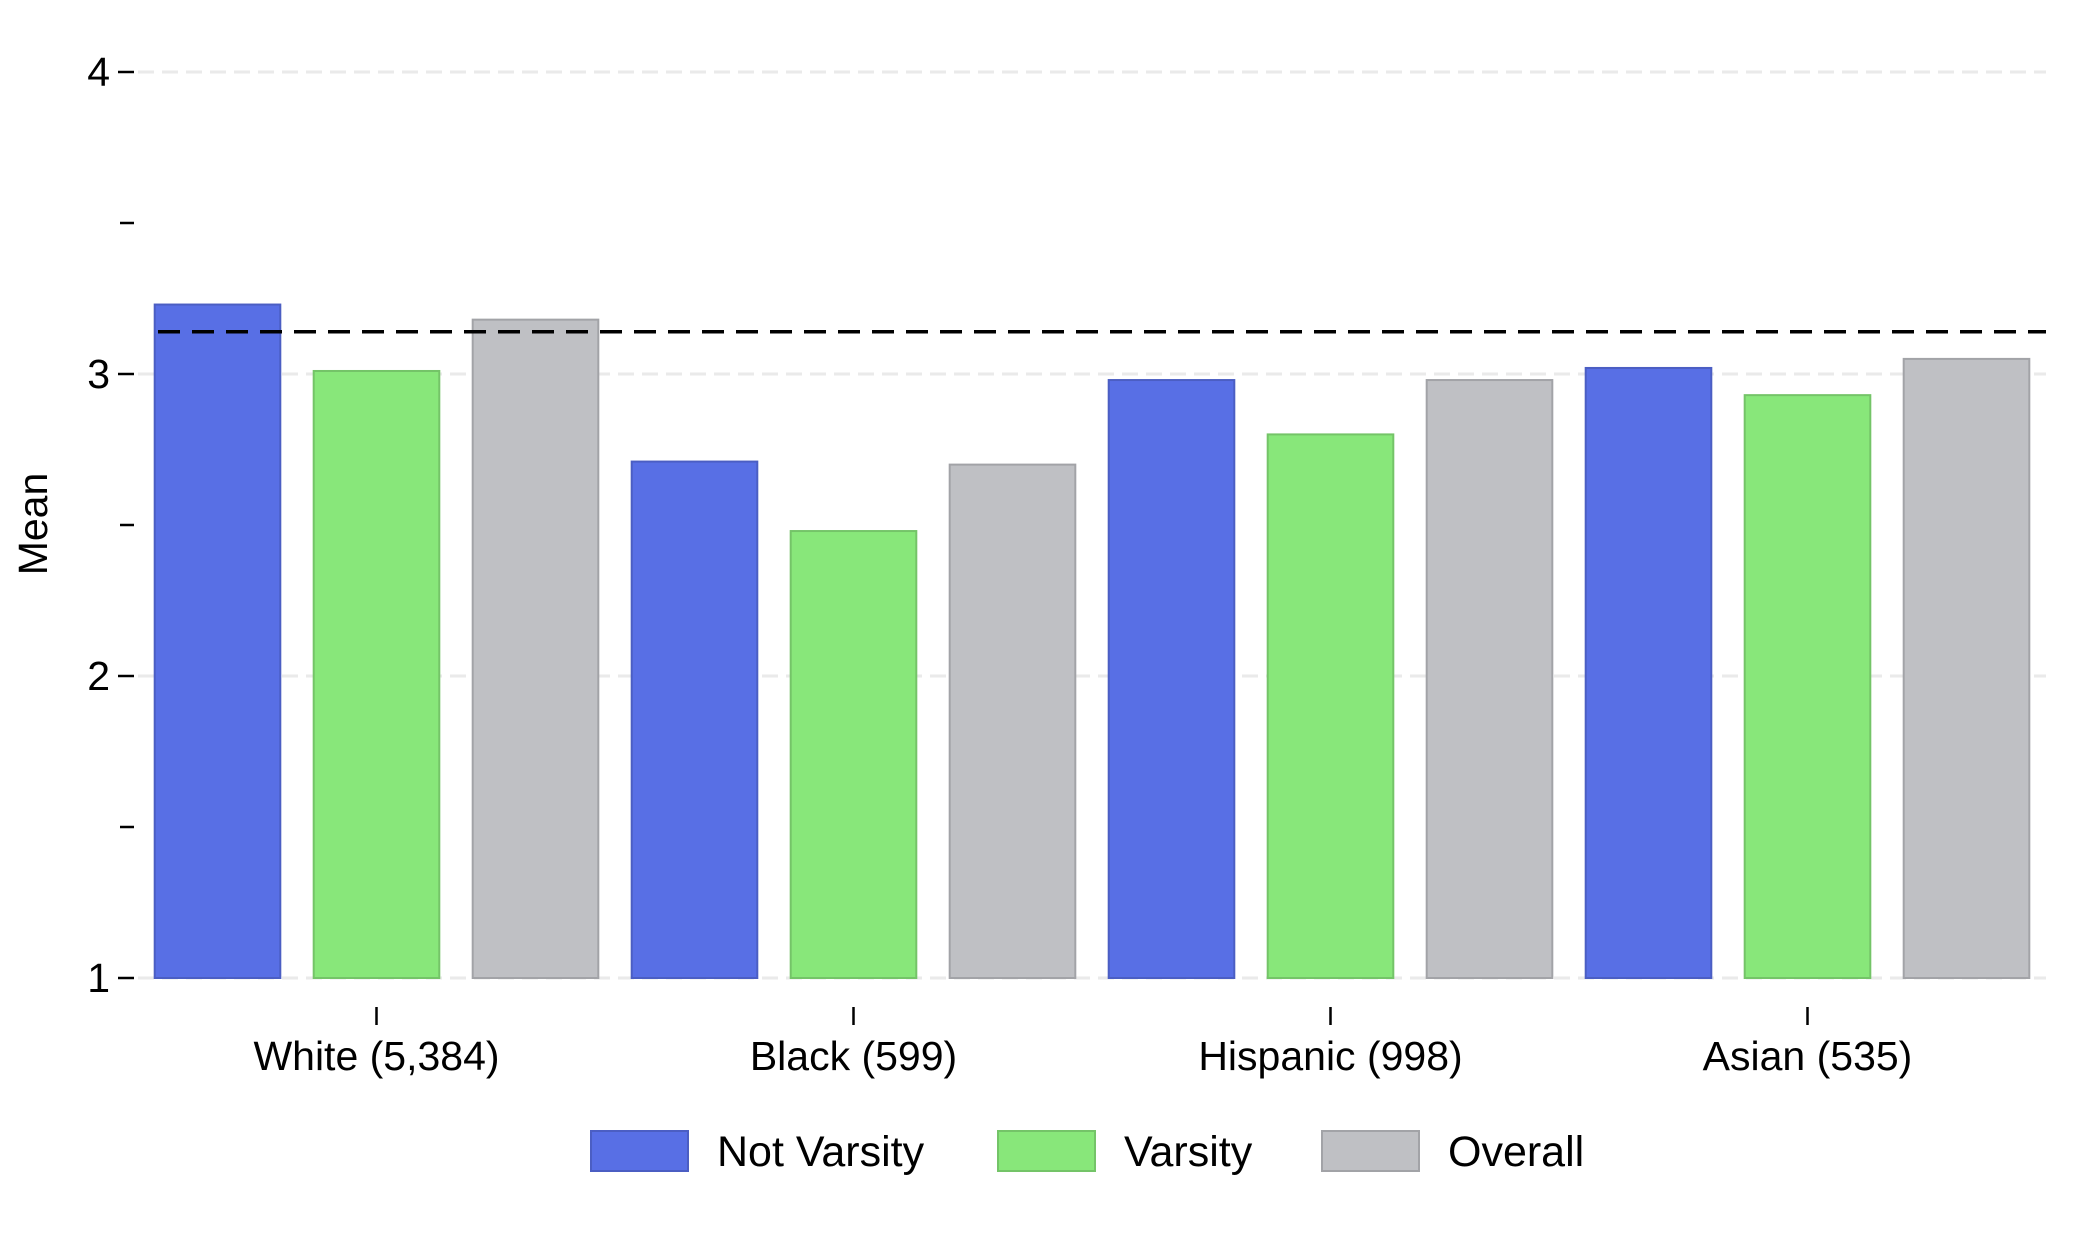 The image size is (2076, 1251). Describe the element at coordinates (1808, 1056) in the screenshot. I see `x-tick-label: Asian (535)` at that location.